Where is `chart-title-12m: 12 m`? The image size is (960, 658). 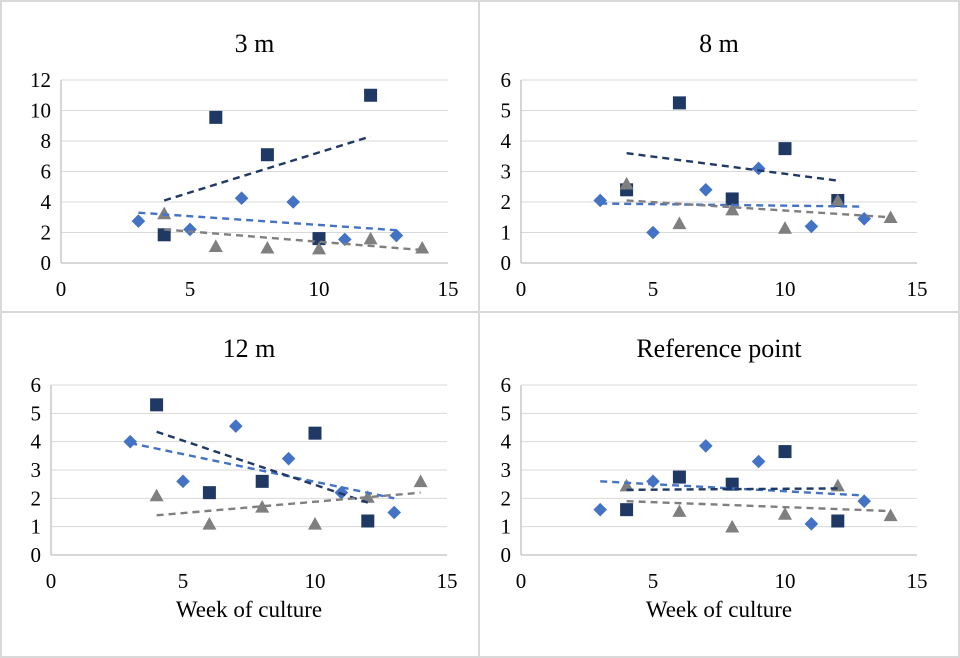
chart-title-12m: 12 m is located at coordinates (249, 348).